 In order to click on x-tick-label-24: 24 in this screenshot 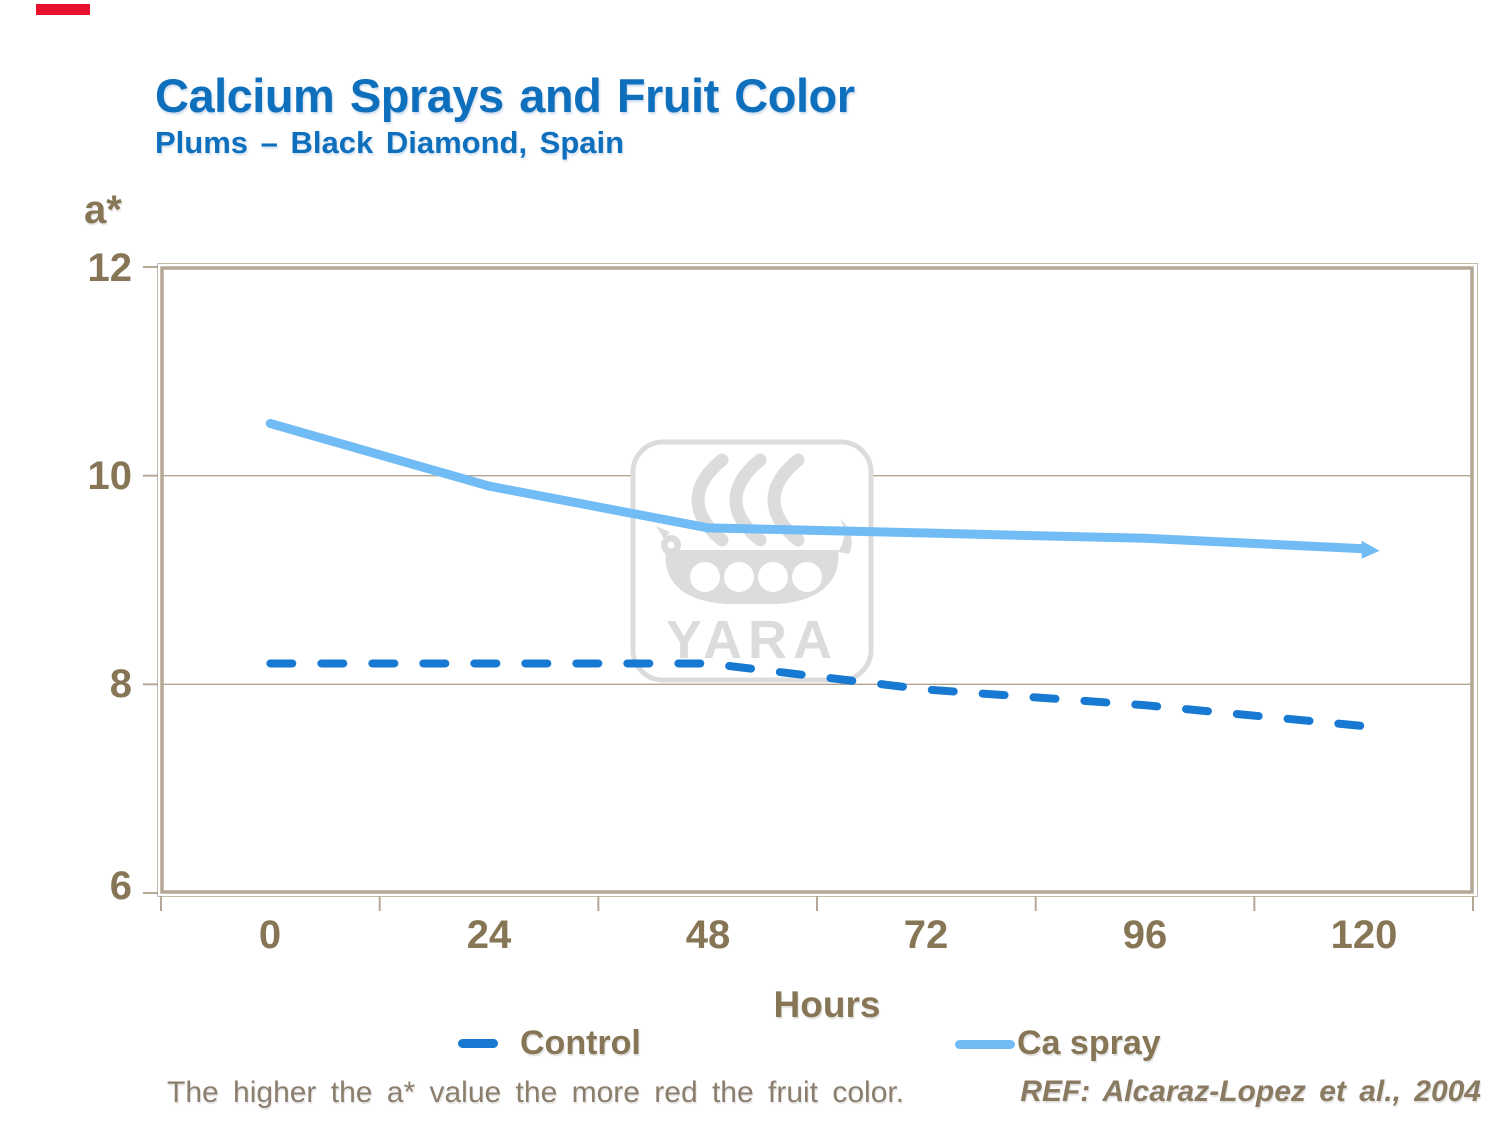, I will do `click(489, 935)`.